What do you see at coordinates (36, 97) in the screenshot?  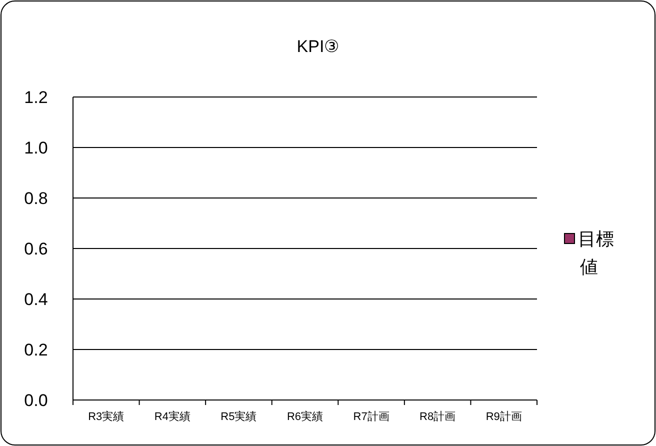 I see `y-tick-label: 1.2` at bounding box center [36, 97].